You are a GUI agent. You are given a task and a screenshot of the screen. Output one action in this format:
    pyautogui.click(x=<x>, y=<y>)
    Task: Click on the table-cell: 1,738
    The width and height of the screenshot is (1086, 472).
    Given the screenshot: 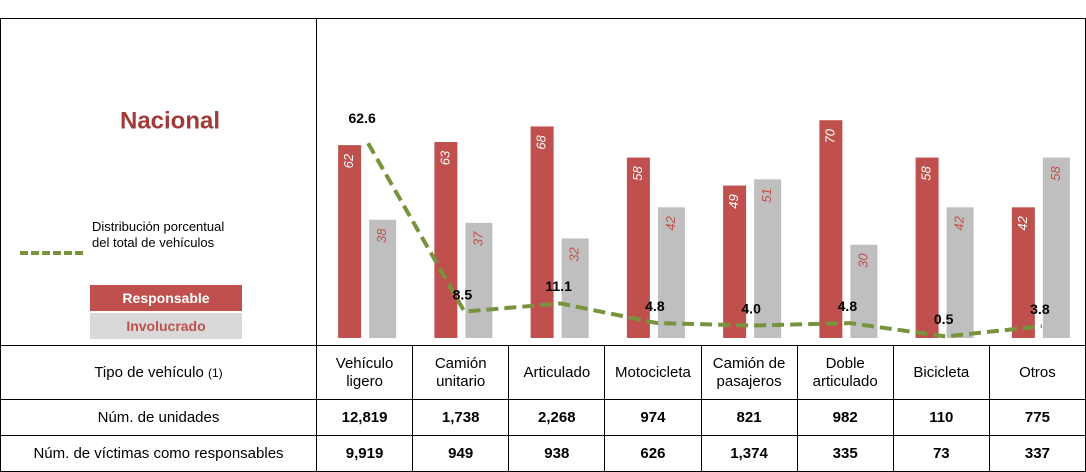 What is the action you would take?
    pyautogui.click(x=461, y=417)
    